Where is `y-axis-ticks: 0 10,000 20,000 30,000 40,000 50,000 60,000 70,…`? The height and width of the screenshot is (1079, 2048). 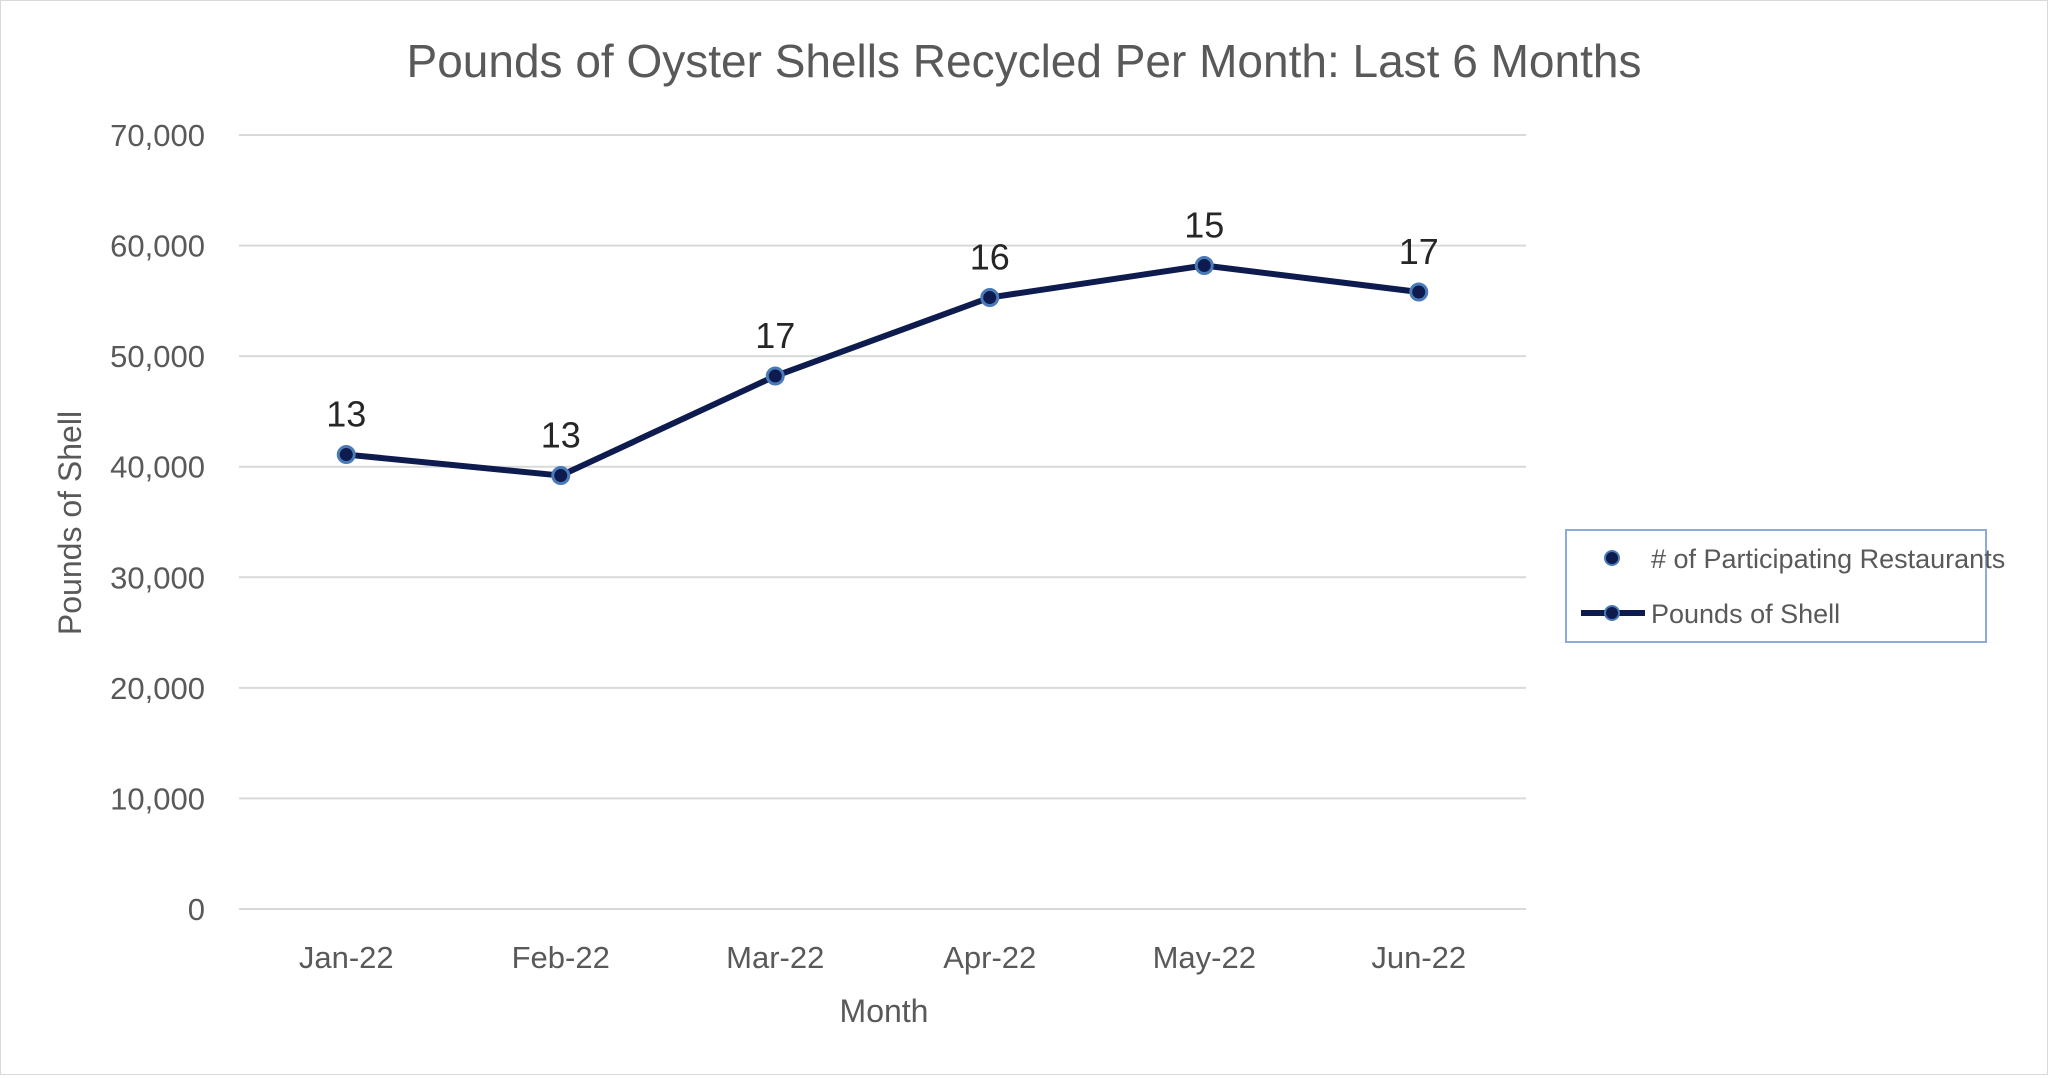 y-axis-ticks: 0 10,000 20,000 30,000 40,000 50,000 60,000 70,… is located at coordinates (157, 522).